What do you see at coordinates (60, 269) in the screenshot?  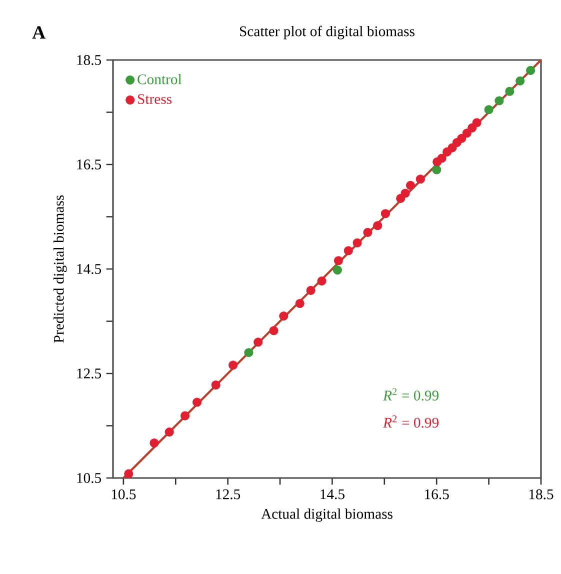 I see `y-axis-title: Predicted digital biomass` at bounding box center [60, 269].